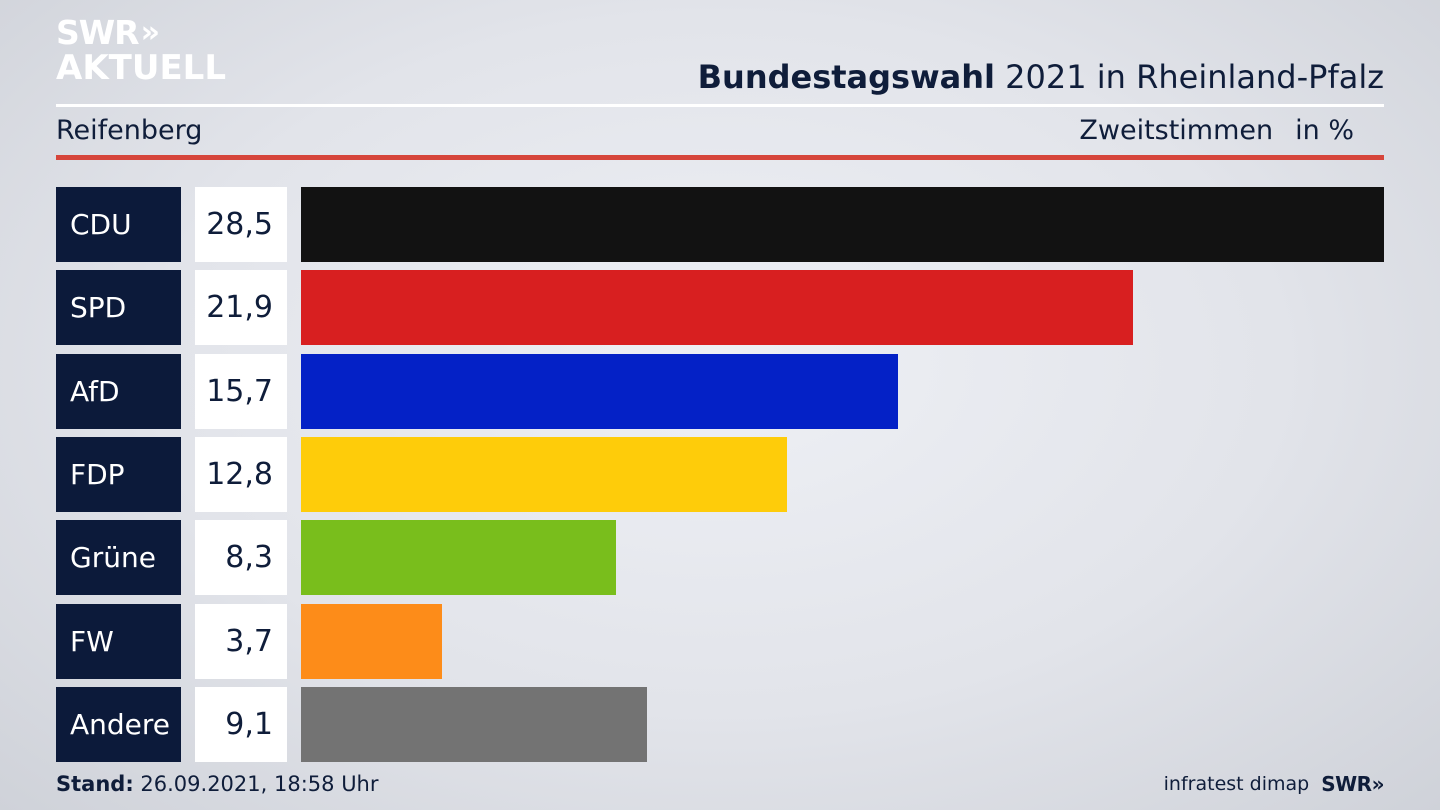 The width and height of the screenshot is (1440, 810). What do you see at coordinates (241, 641) in the screenshot?
I see `value-label: 3,7` at bounding box center [241, 641].